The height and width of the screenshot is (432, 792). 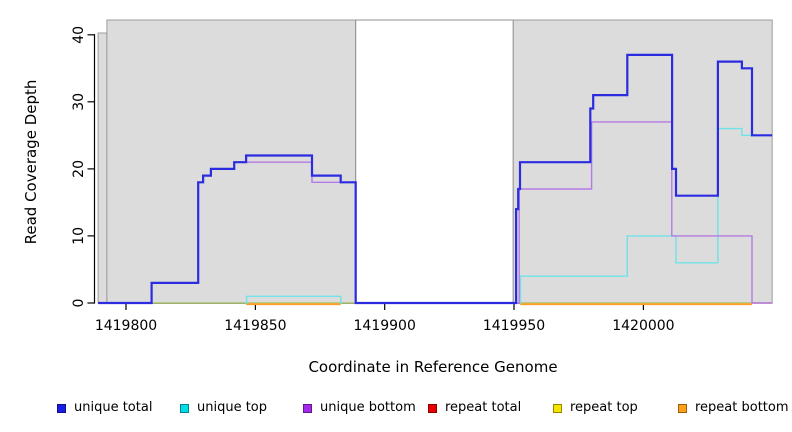 I want to click on legend-item-unique-top: unique top, so click(x=223, y=408).